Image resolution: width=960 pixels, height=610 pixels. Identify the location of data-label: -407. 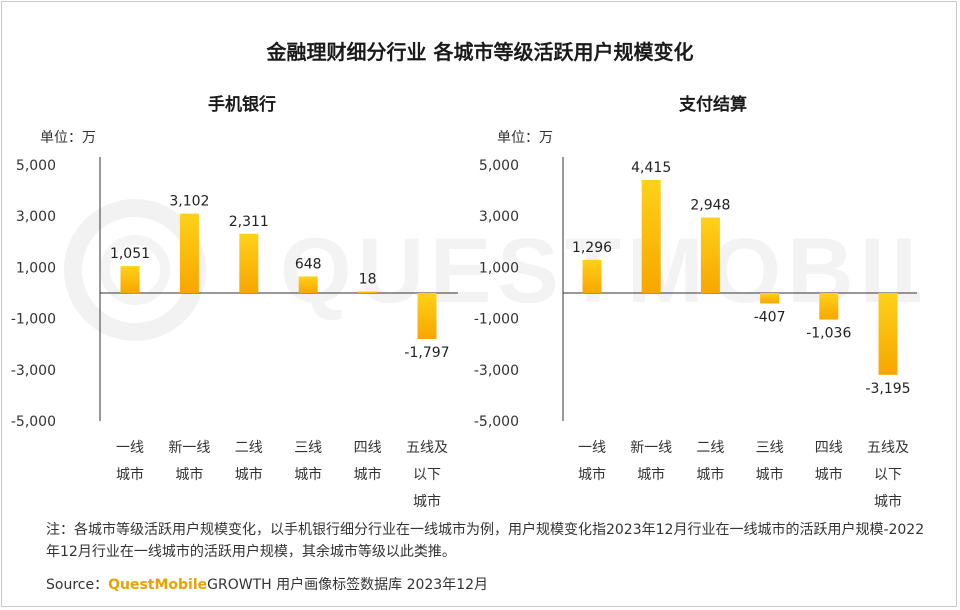
(770, 317).